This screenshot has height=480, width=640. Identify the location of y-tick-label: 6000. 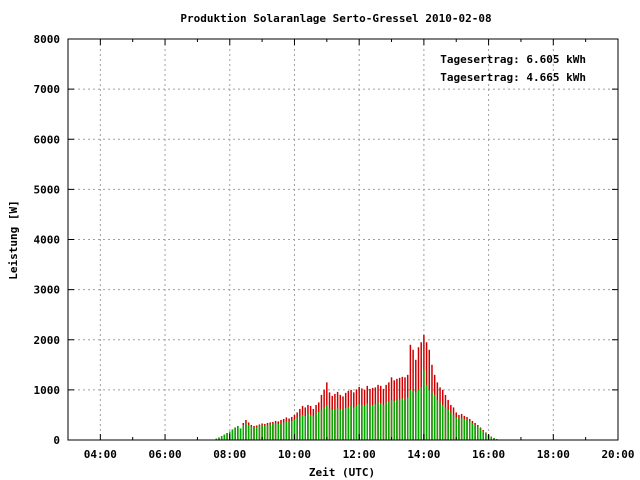
(47, 139).